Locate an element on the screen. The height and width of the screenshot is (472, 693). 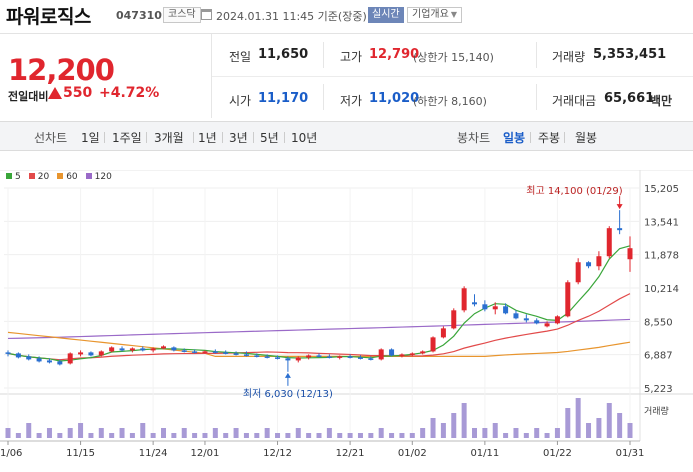
chart-legend: 5 20 60 120 is located at coordinates (63, 177).